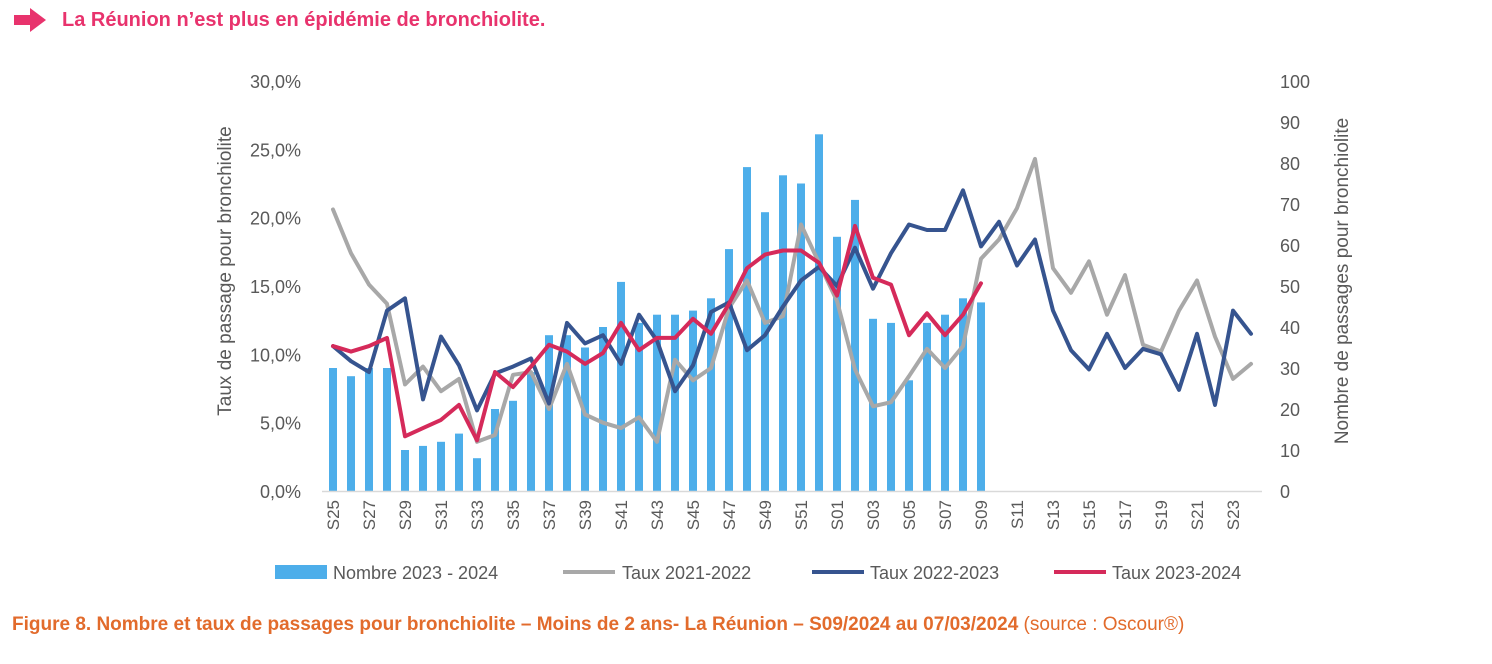  Describe the element at coordinates (873, 515) in the screenshot. I see `x-tick-label: S03` at that location.